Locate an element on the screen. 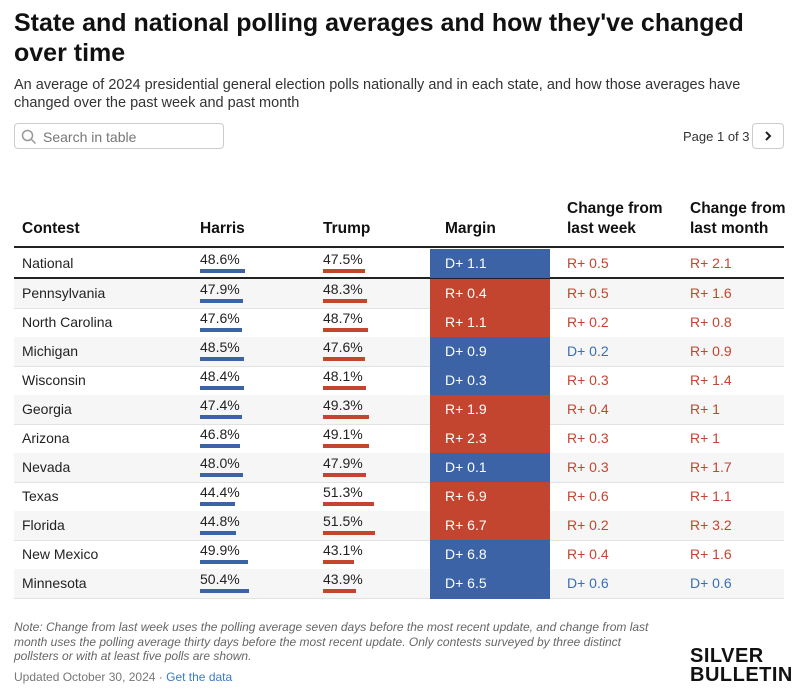  change-value: R+ 1.1 is located at coordinates (711, 496).